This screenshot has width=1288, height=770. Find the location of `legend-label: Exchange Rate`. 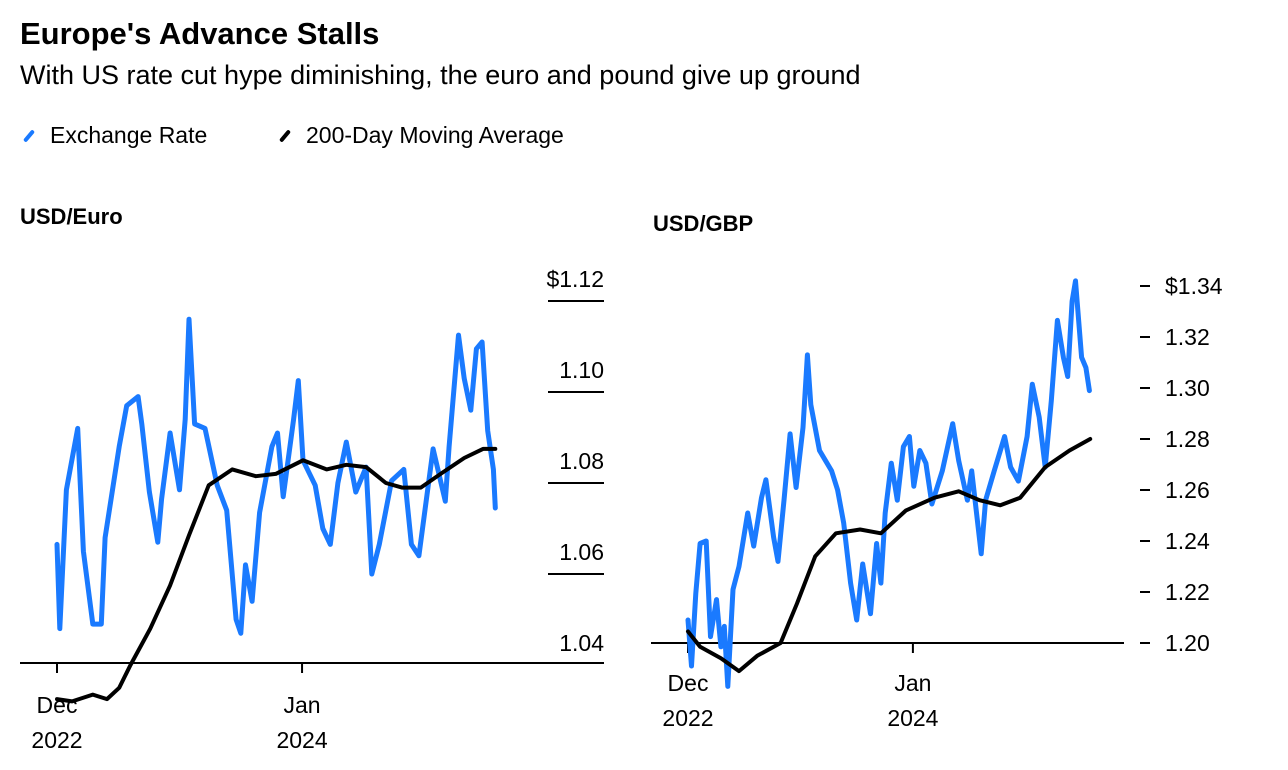

legend-label: Exchange Rate is located at coordinates (129, 135).